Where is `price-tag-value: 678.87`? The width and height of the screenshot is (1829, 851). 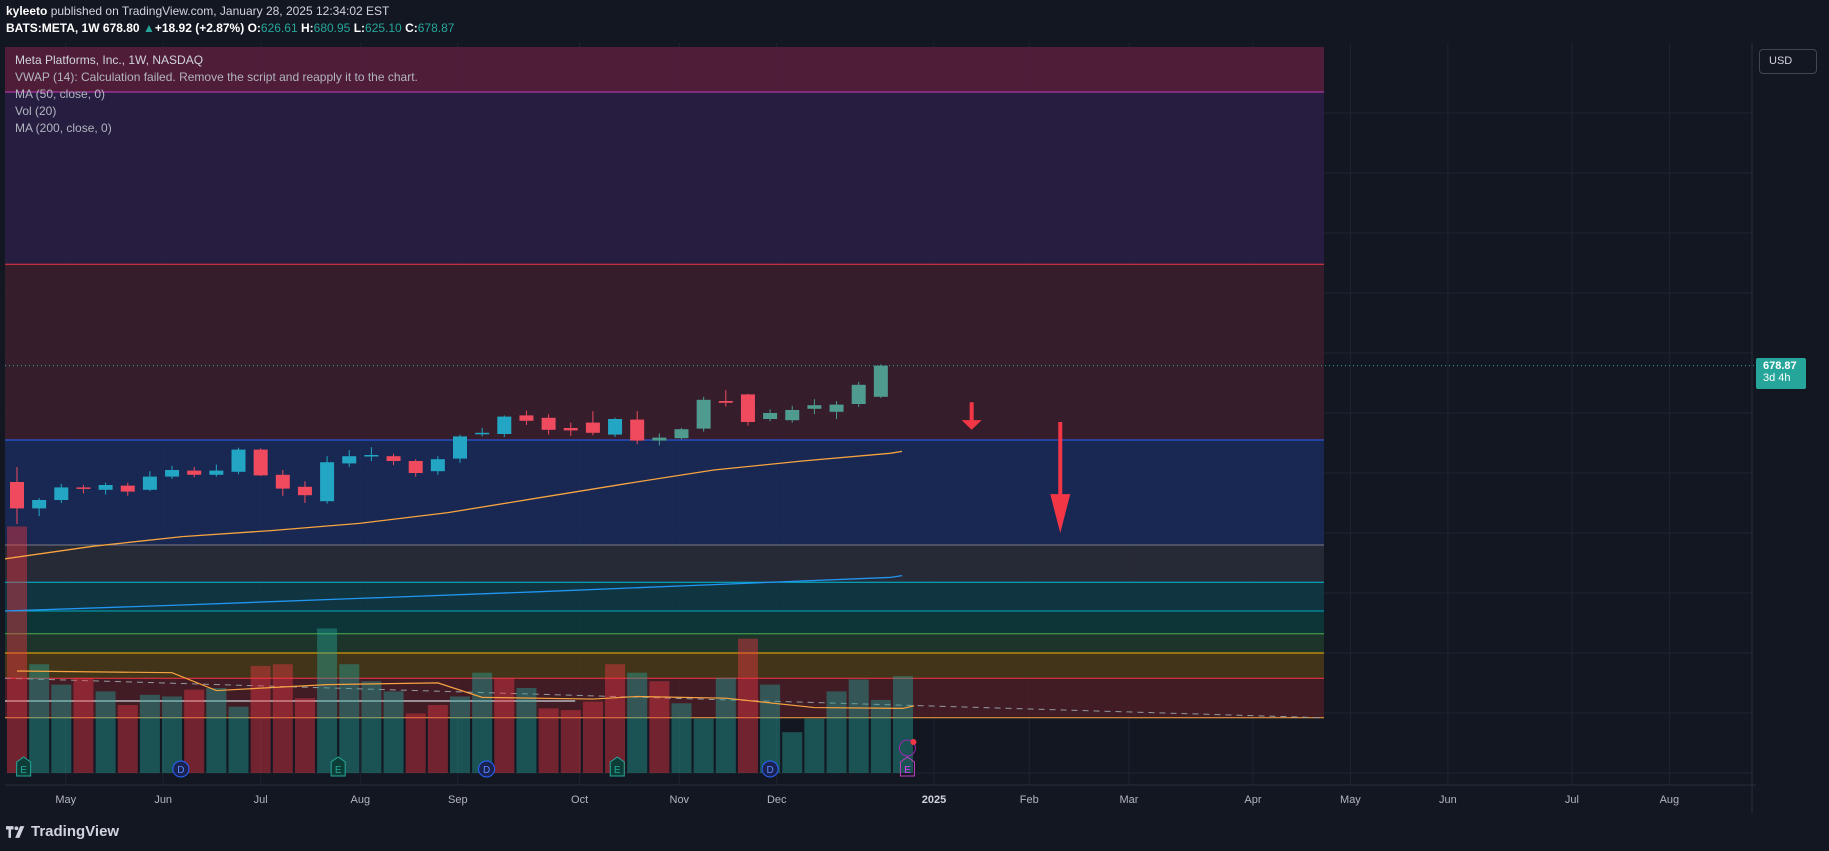 price-tag-value: 678.87 is located at coordinates (1780, 366).